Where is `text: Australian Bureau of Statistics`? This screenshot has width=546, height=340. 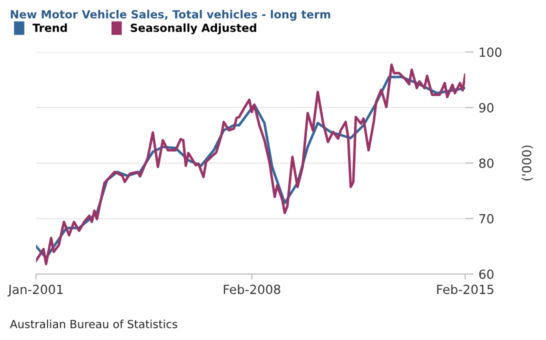 text: Australian Bureau of Statistics is located at coordinates (94, 324).